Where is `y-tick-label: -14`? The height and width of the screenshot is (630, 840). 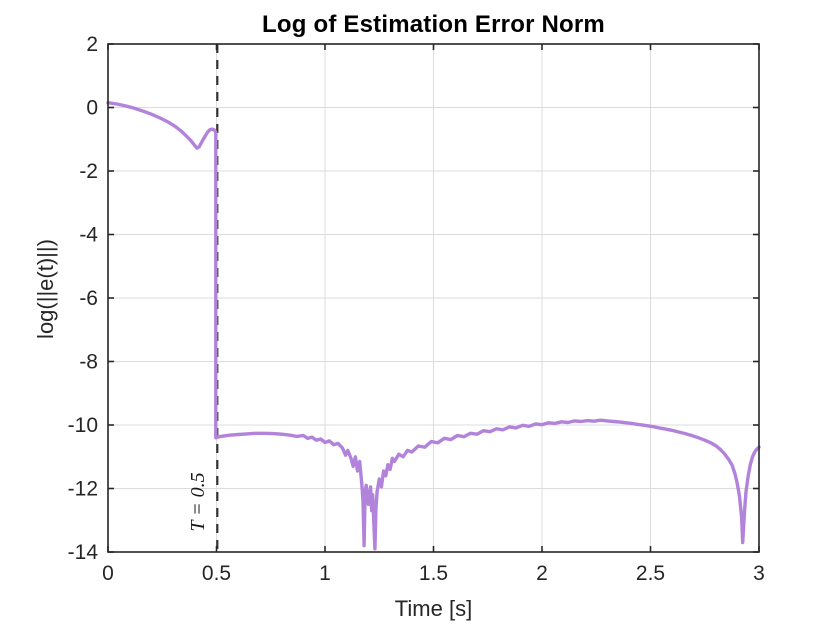
y-tick-label: -14 is located at coordinates (83, 552).